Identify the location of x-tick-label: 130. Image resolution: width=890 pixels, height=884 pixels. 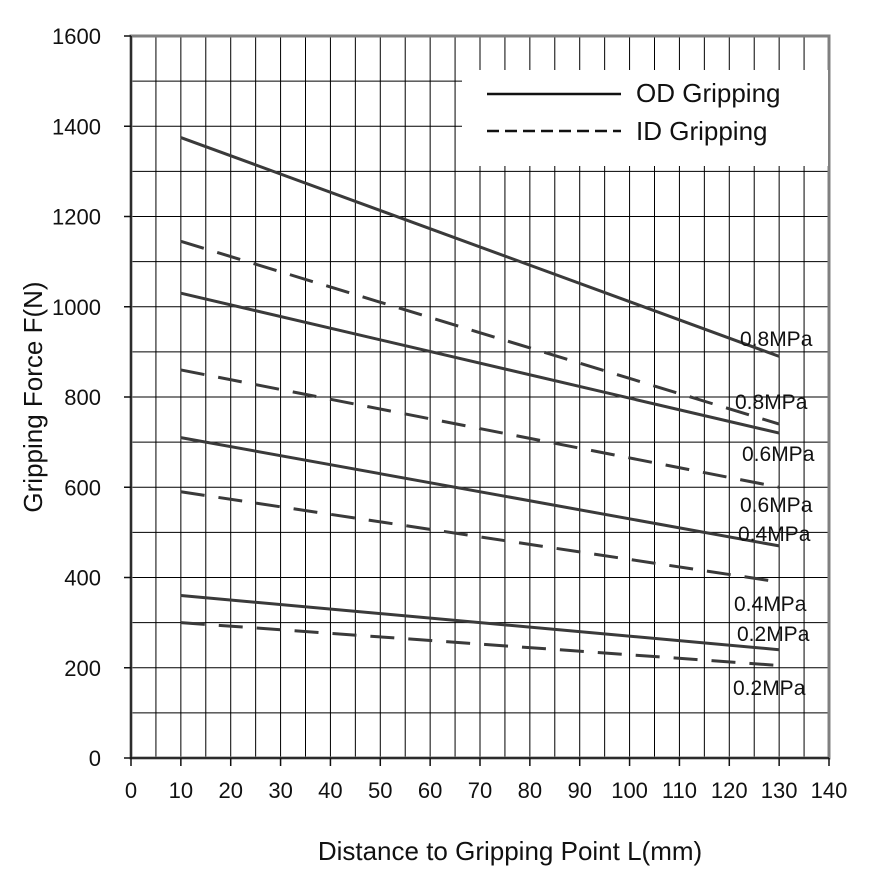
(779, 790).